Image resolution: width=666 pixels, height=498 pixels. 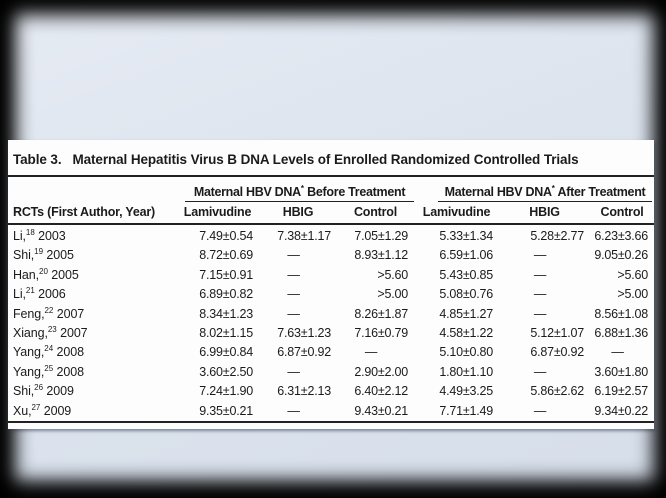 I want to click on group-label-before: Maternal HBV DNA* Before Treatment, so click(x=300, y=189).